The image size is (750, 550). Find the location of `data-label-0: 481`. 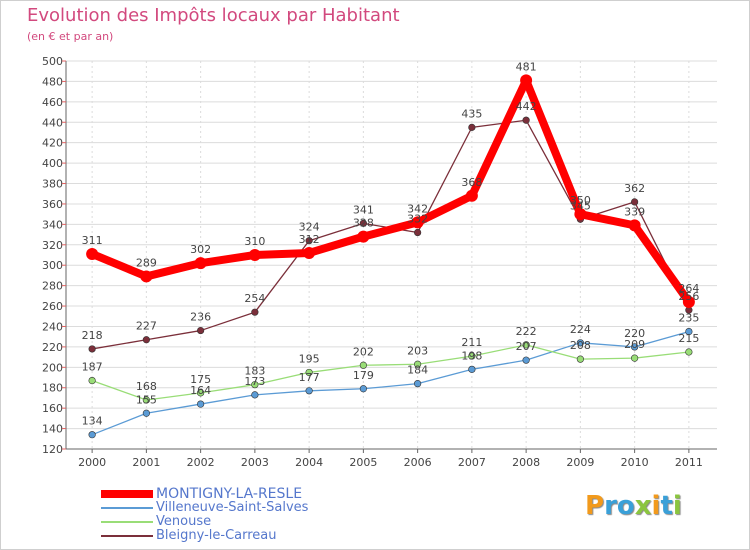

data-label-0: 481 is located at coordinates (526, 66).